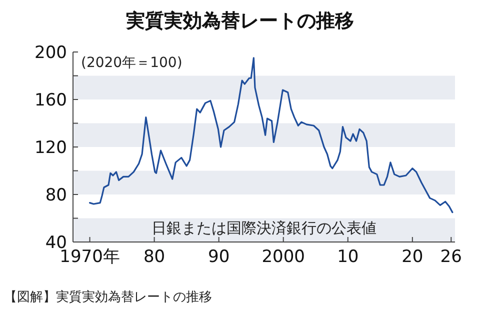  I want to click on x-tick-label: 80, so click(154, 257).